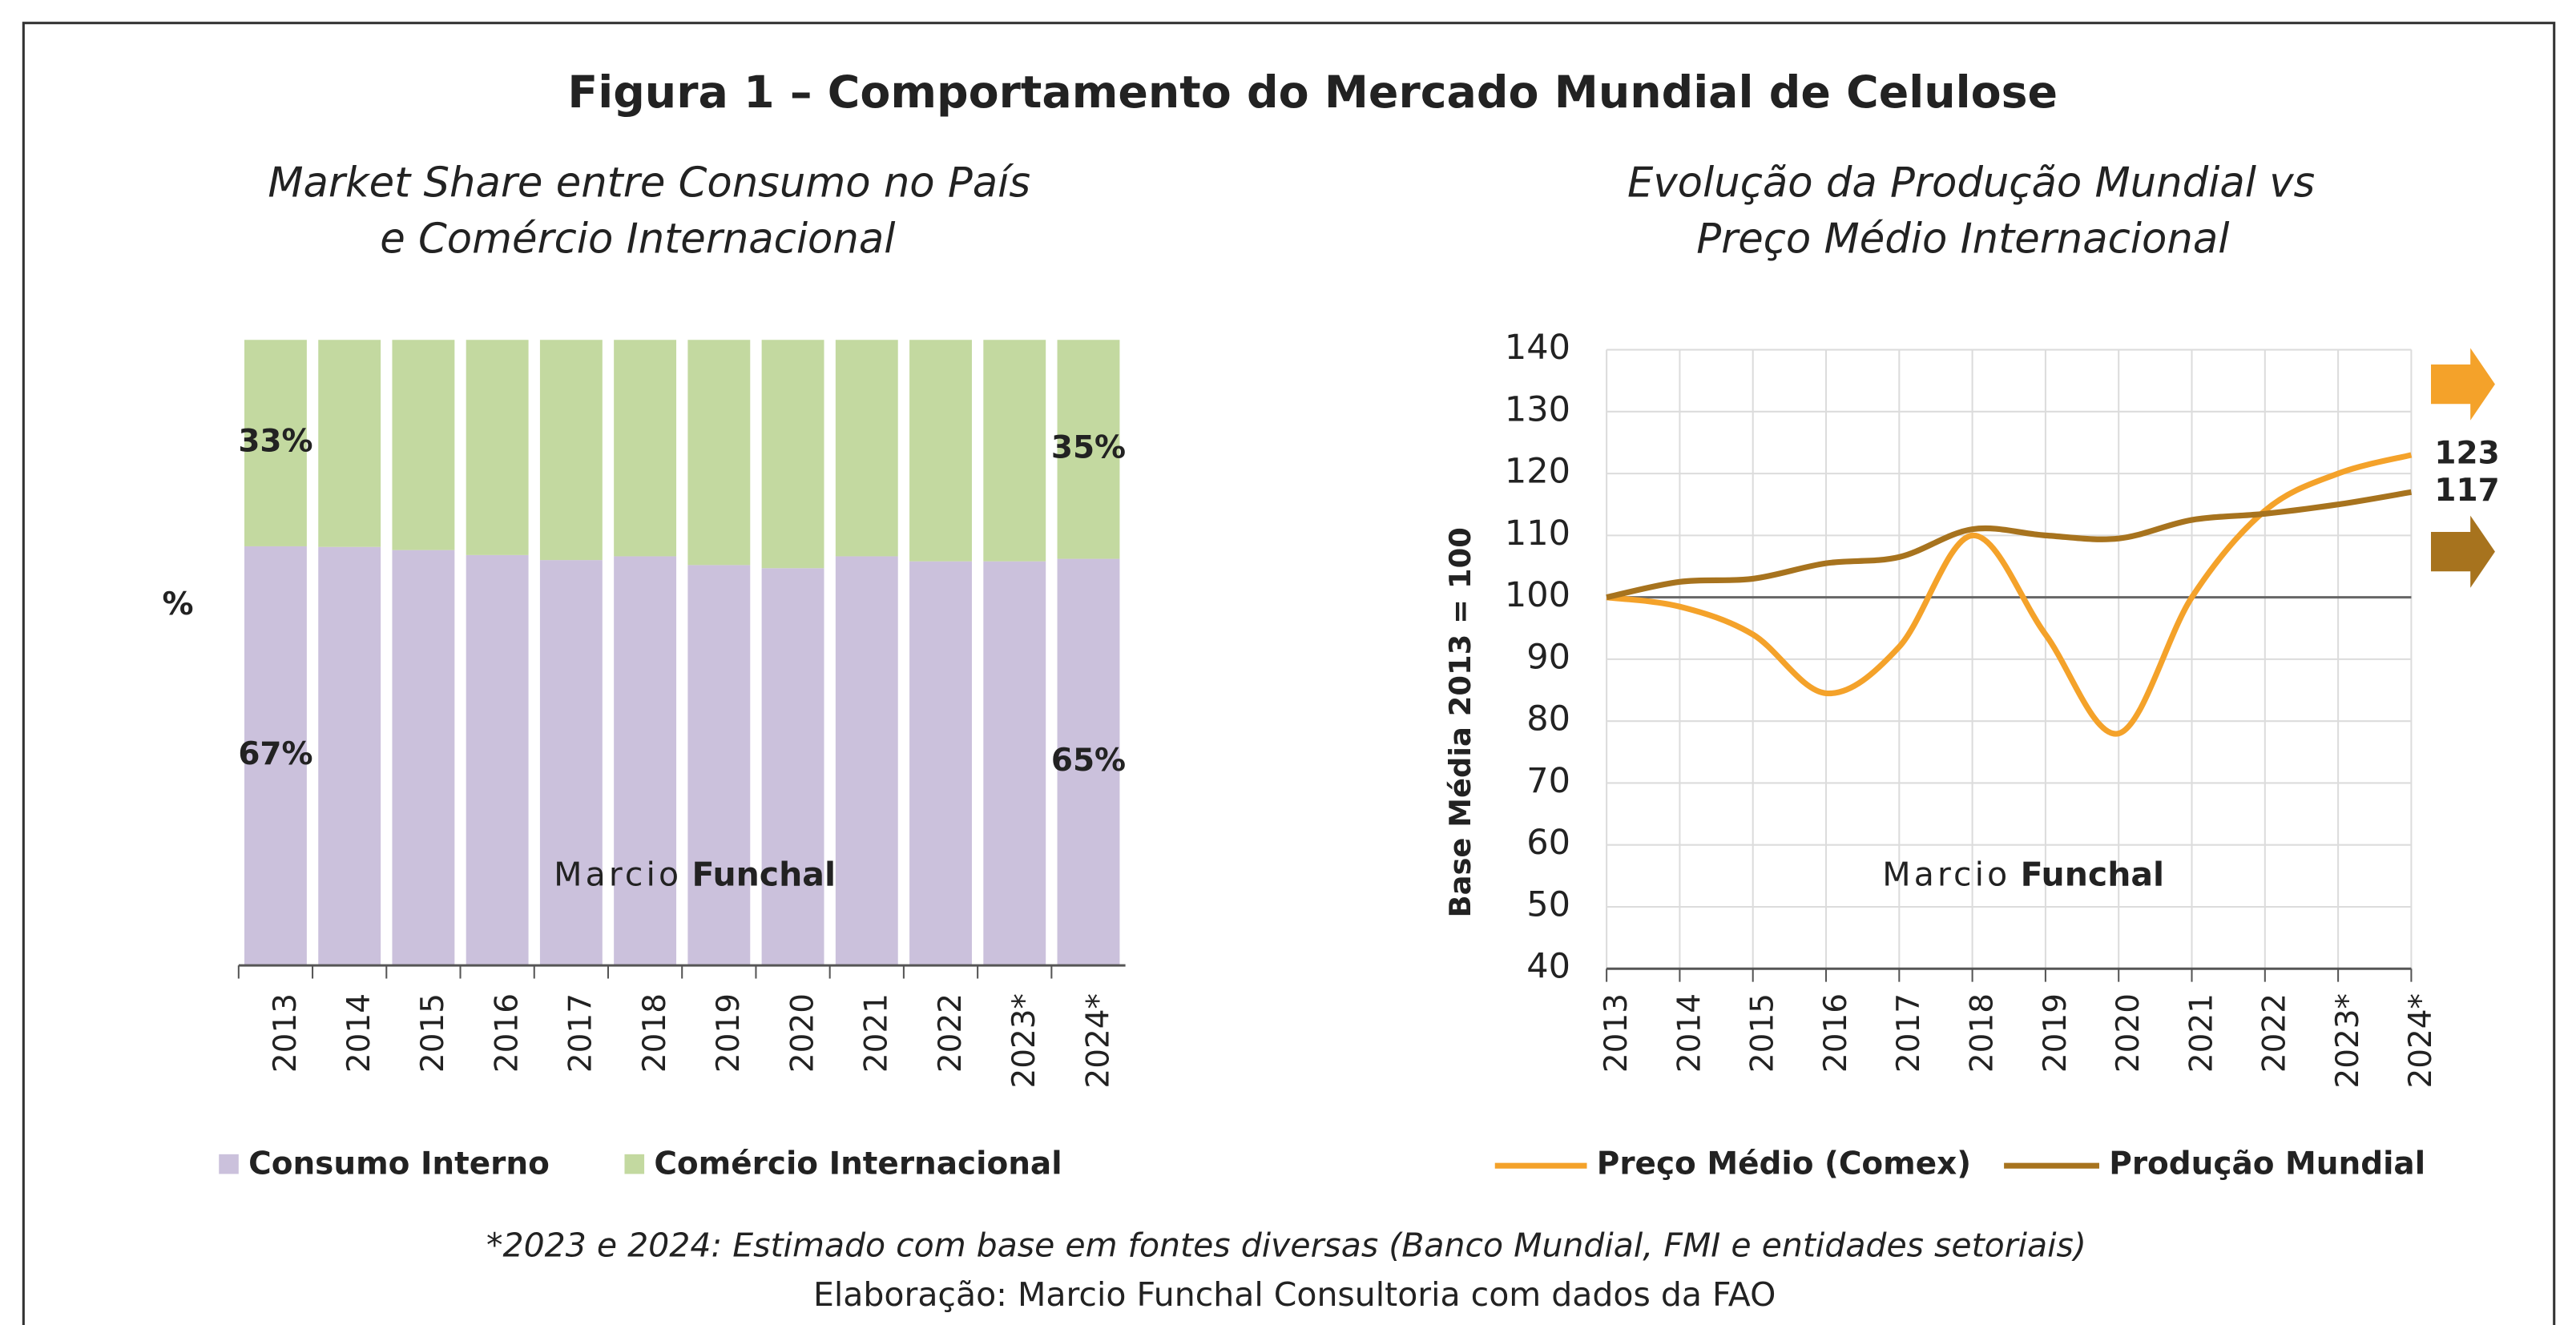 The height and width of the screenshot is (1325, 2576). I want to click on subtitle: Evolução da Produção Mundial vs, so click(1971, 183).